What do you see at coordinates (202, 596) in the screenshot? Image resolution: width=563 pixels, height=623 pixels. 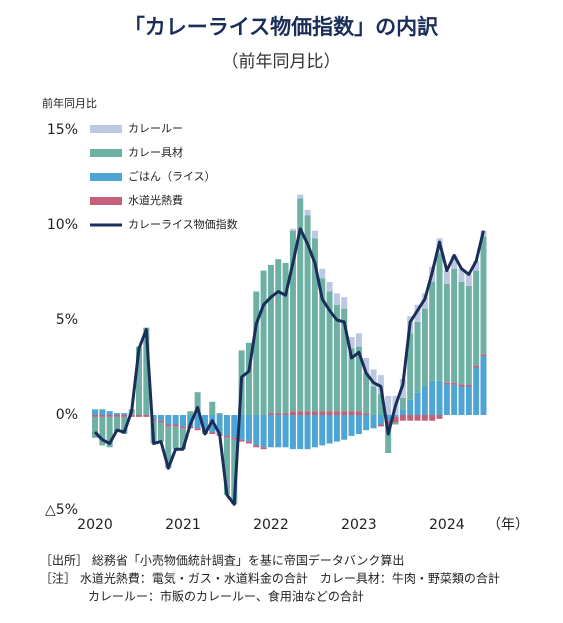 I see `note: カレールー：市販のカレールー、食用油などの合計` at bounding box center [202, 596].